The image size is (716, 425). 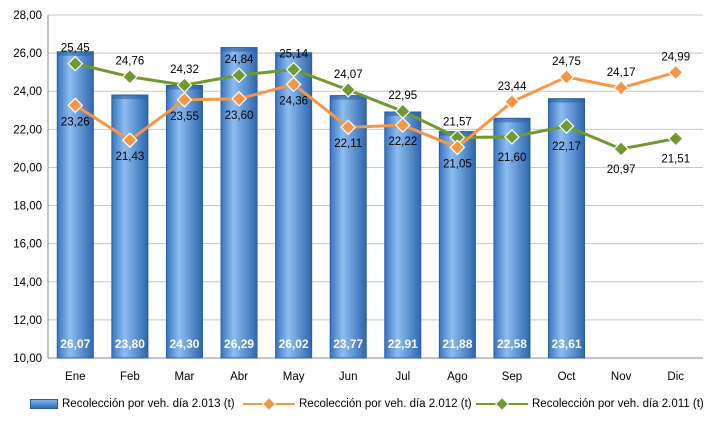 What do you see at coordinates (512, 377) in the screenshot?
I see `x-tick-label: Sep` at bounding box center [512, 377].